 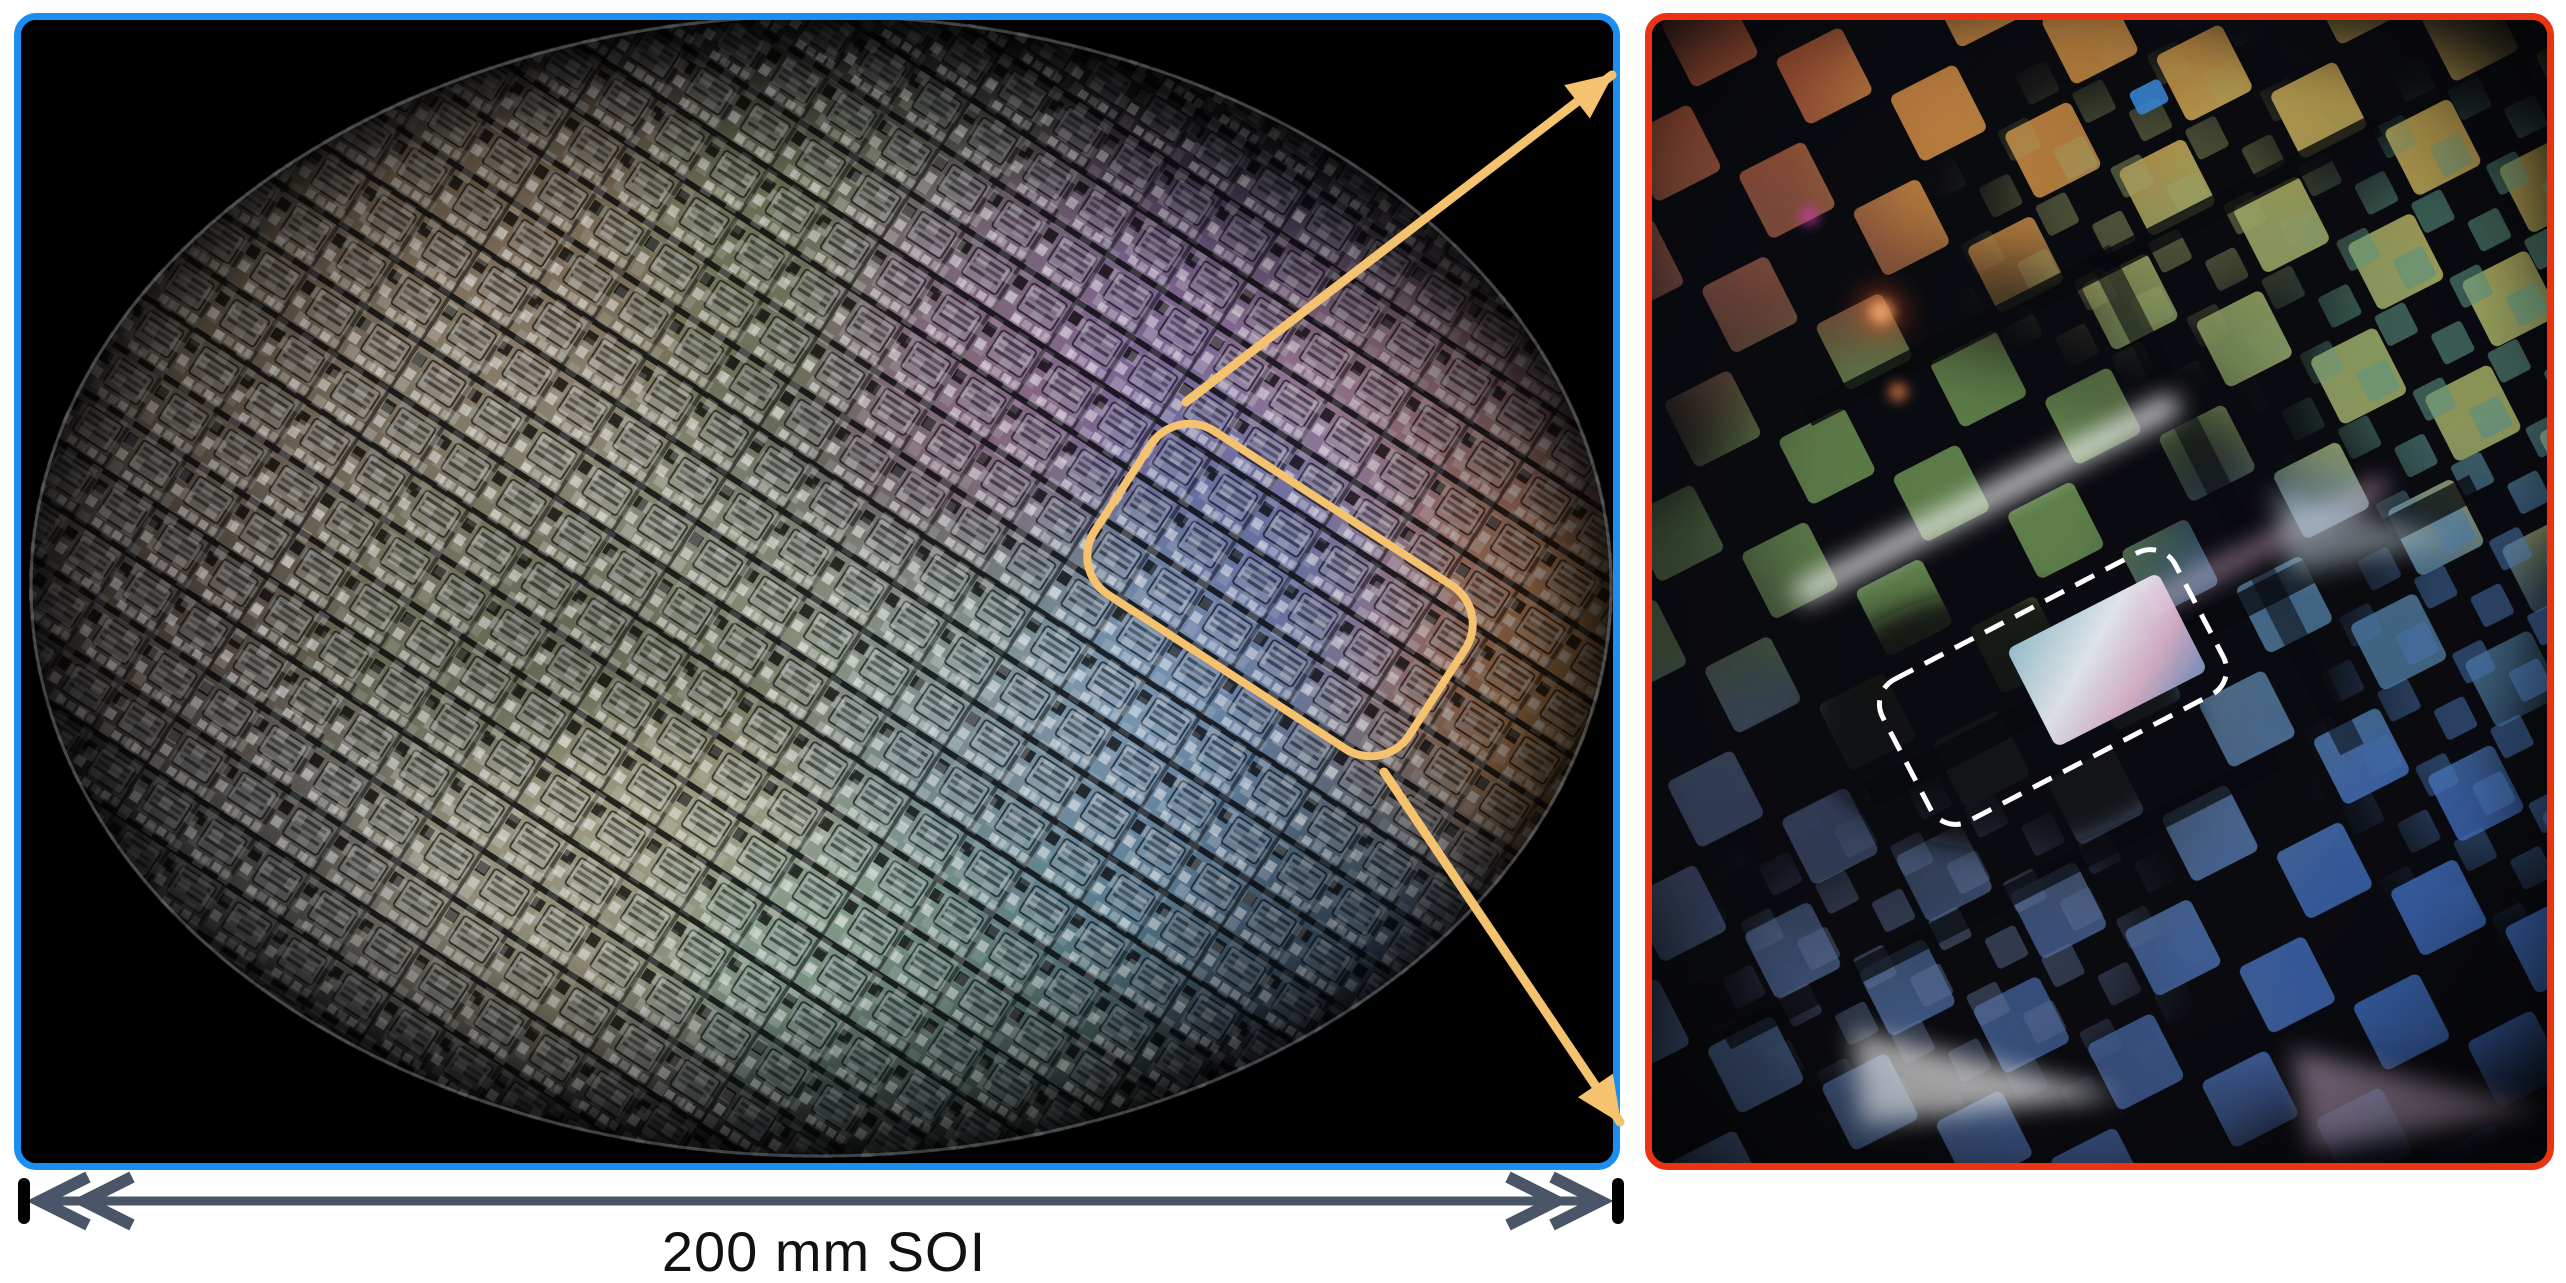 I want to click on scale-bar, so click(x=821, y=1201).